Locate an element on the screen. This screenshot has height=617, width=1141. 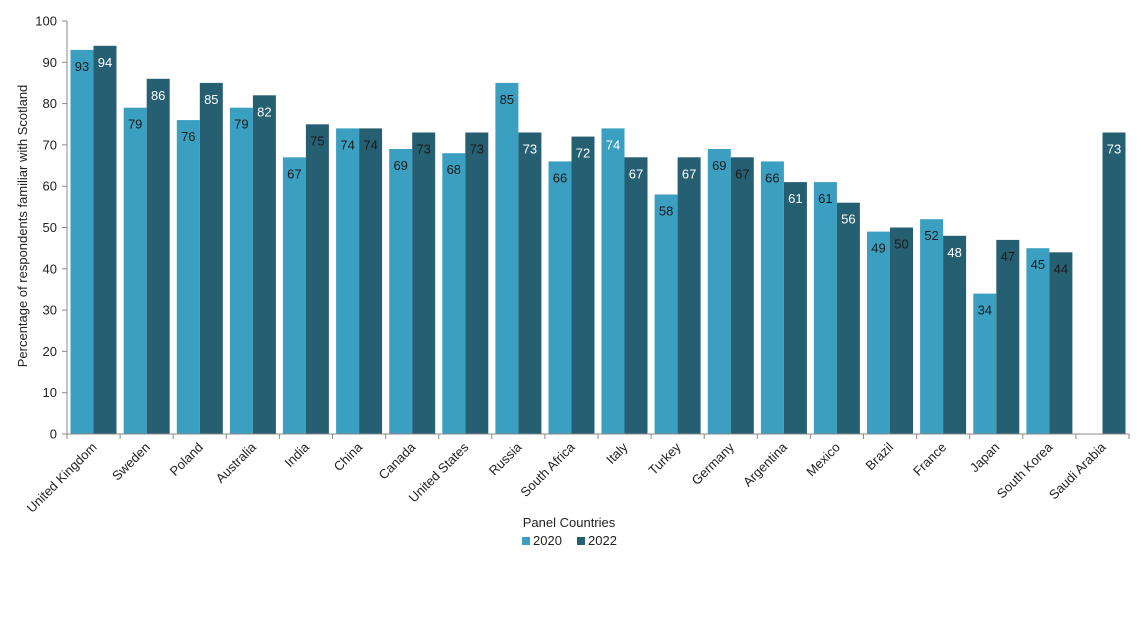
y-tick-label: 0 is located at coordinates (53, 434).